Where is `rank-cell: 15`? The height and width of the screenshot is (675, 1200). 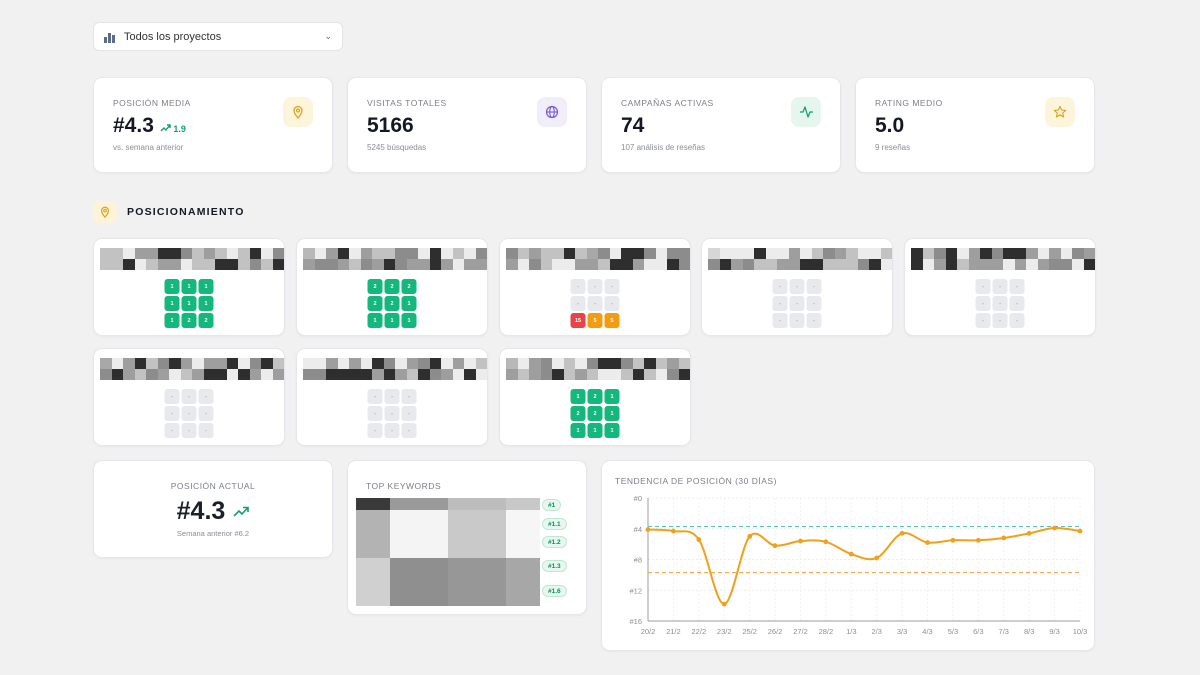
rank-cell: 15 is located at coordinates (578, 320).